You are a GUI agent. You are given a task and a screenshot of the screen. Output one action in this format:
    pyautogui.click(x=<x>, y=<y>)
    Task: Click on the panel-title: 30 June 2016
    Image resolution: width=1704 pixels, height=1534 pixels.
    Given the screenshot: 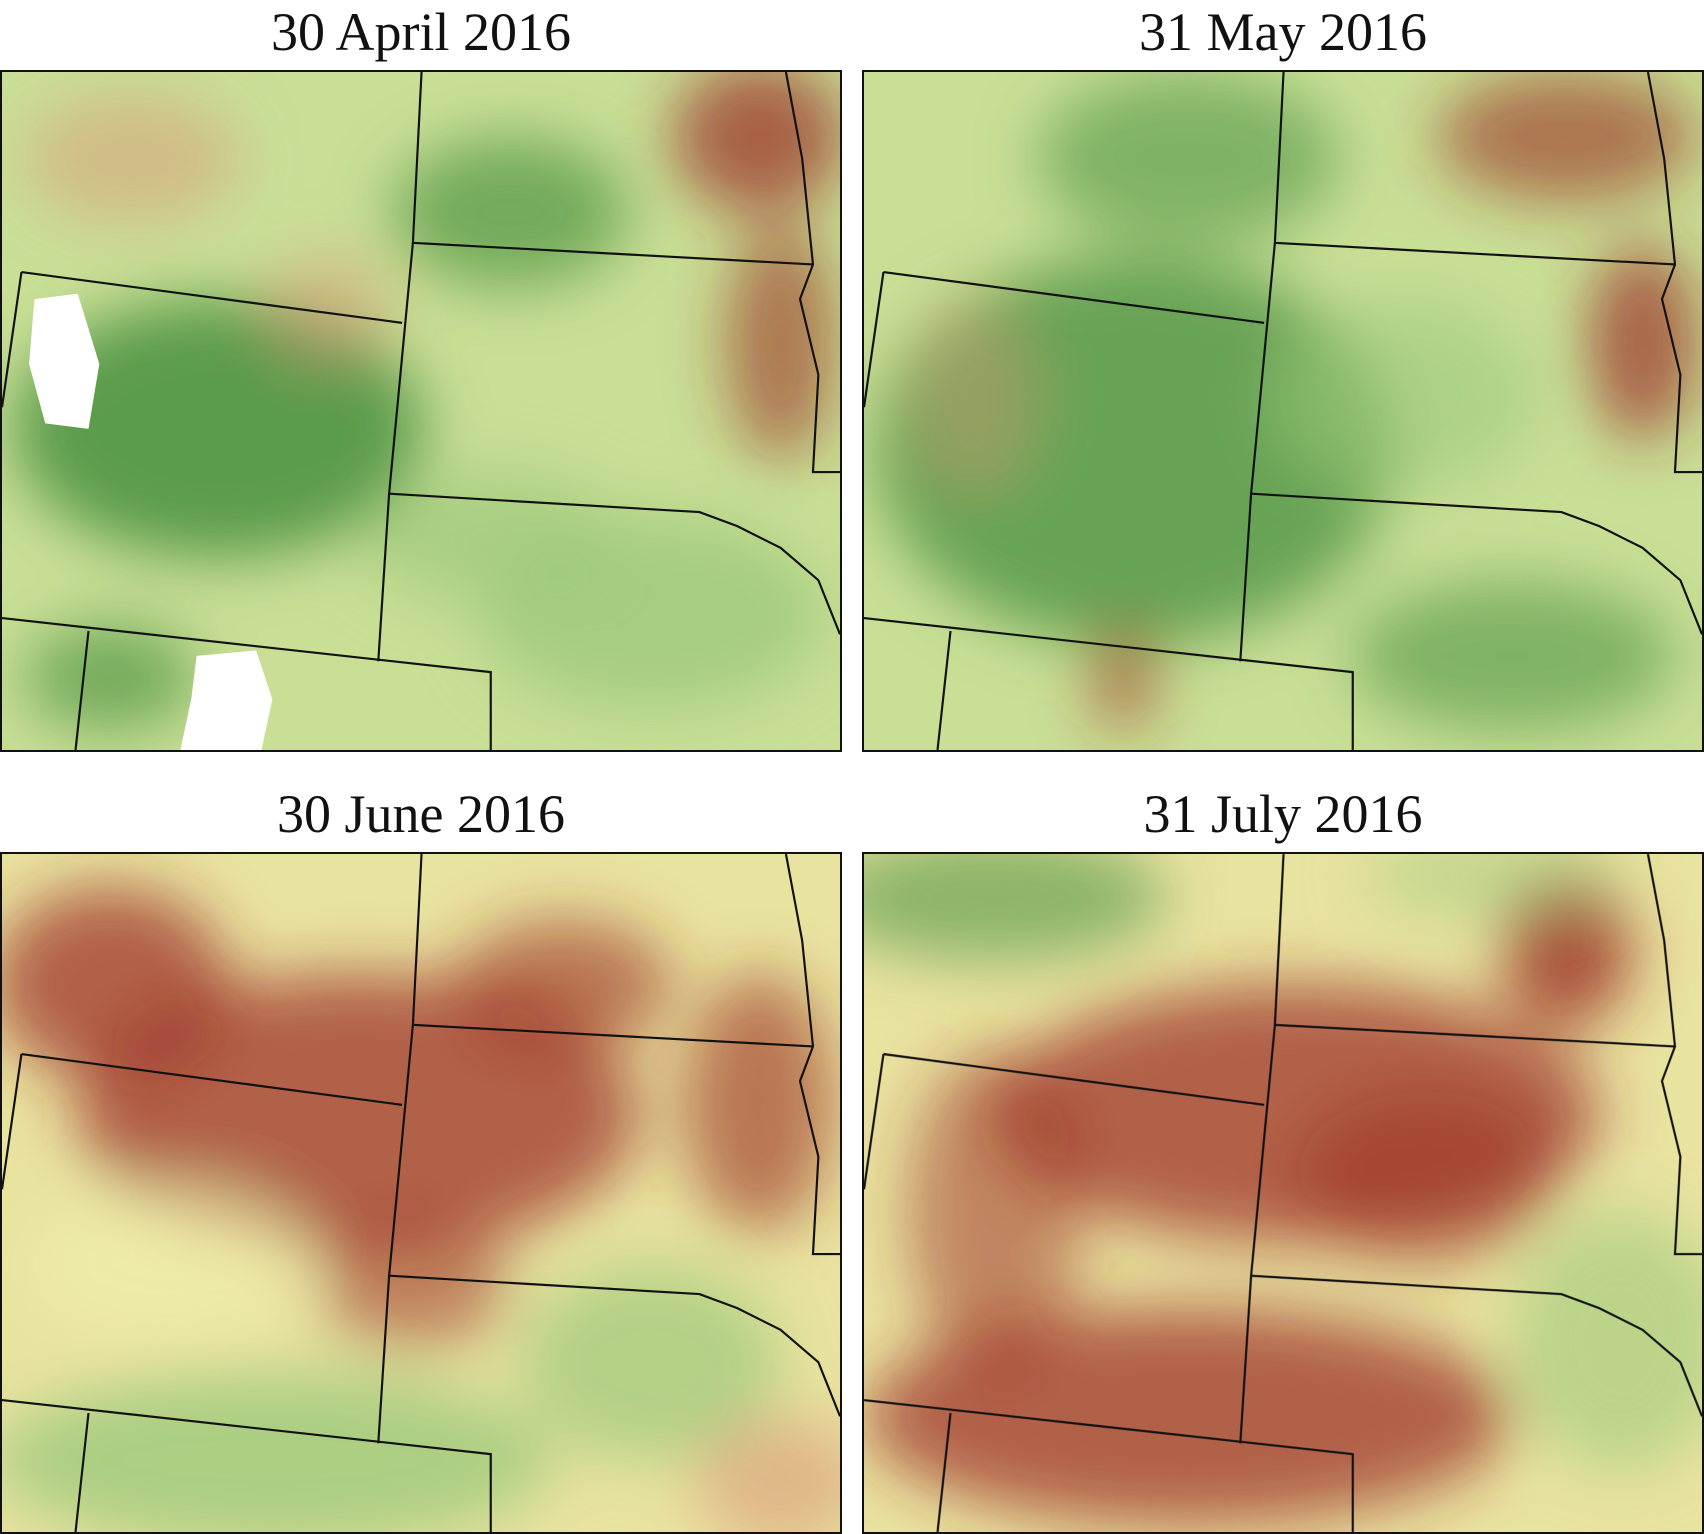 What is the action you would take?
    pyautogui.click(x=421, y=814)
    